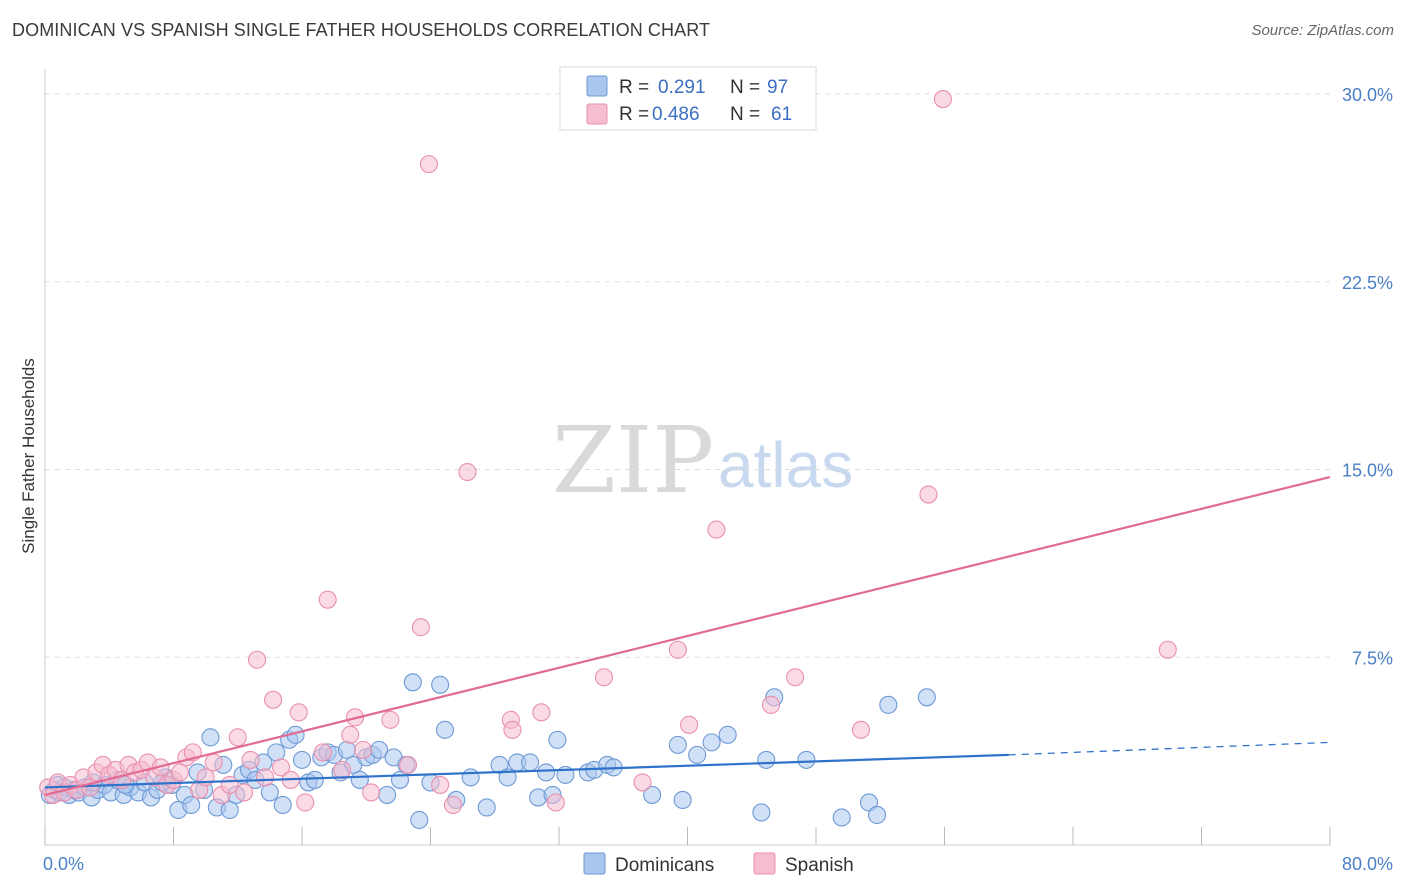 The height and width of the screenshot is (892, 1406). What do you see at coordinates (1367, 95) in the screenshot?
I see `y-tick-label-3: 30.0%` at bounding box center [1367, 95].